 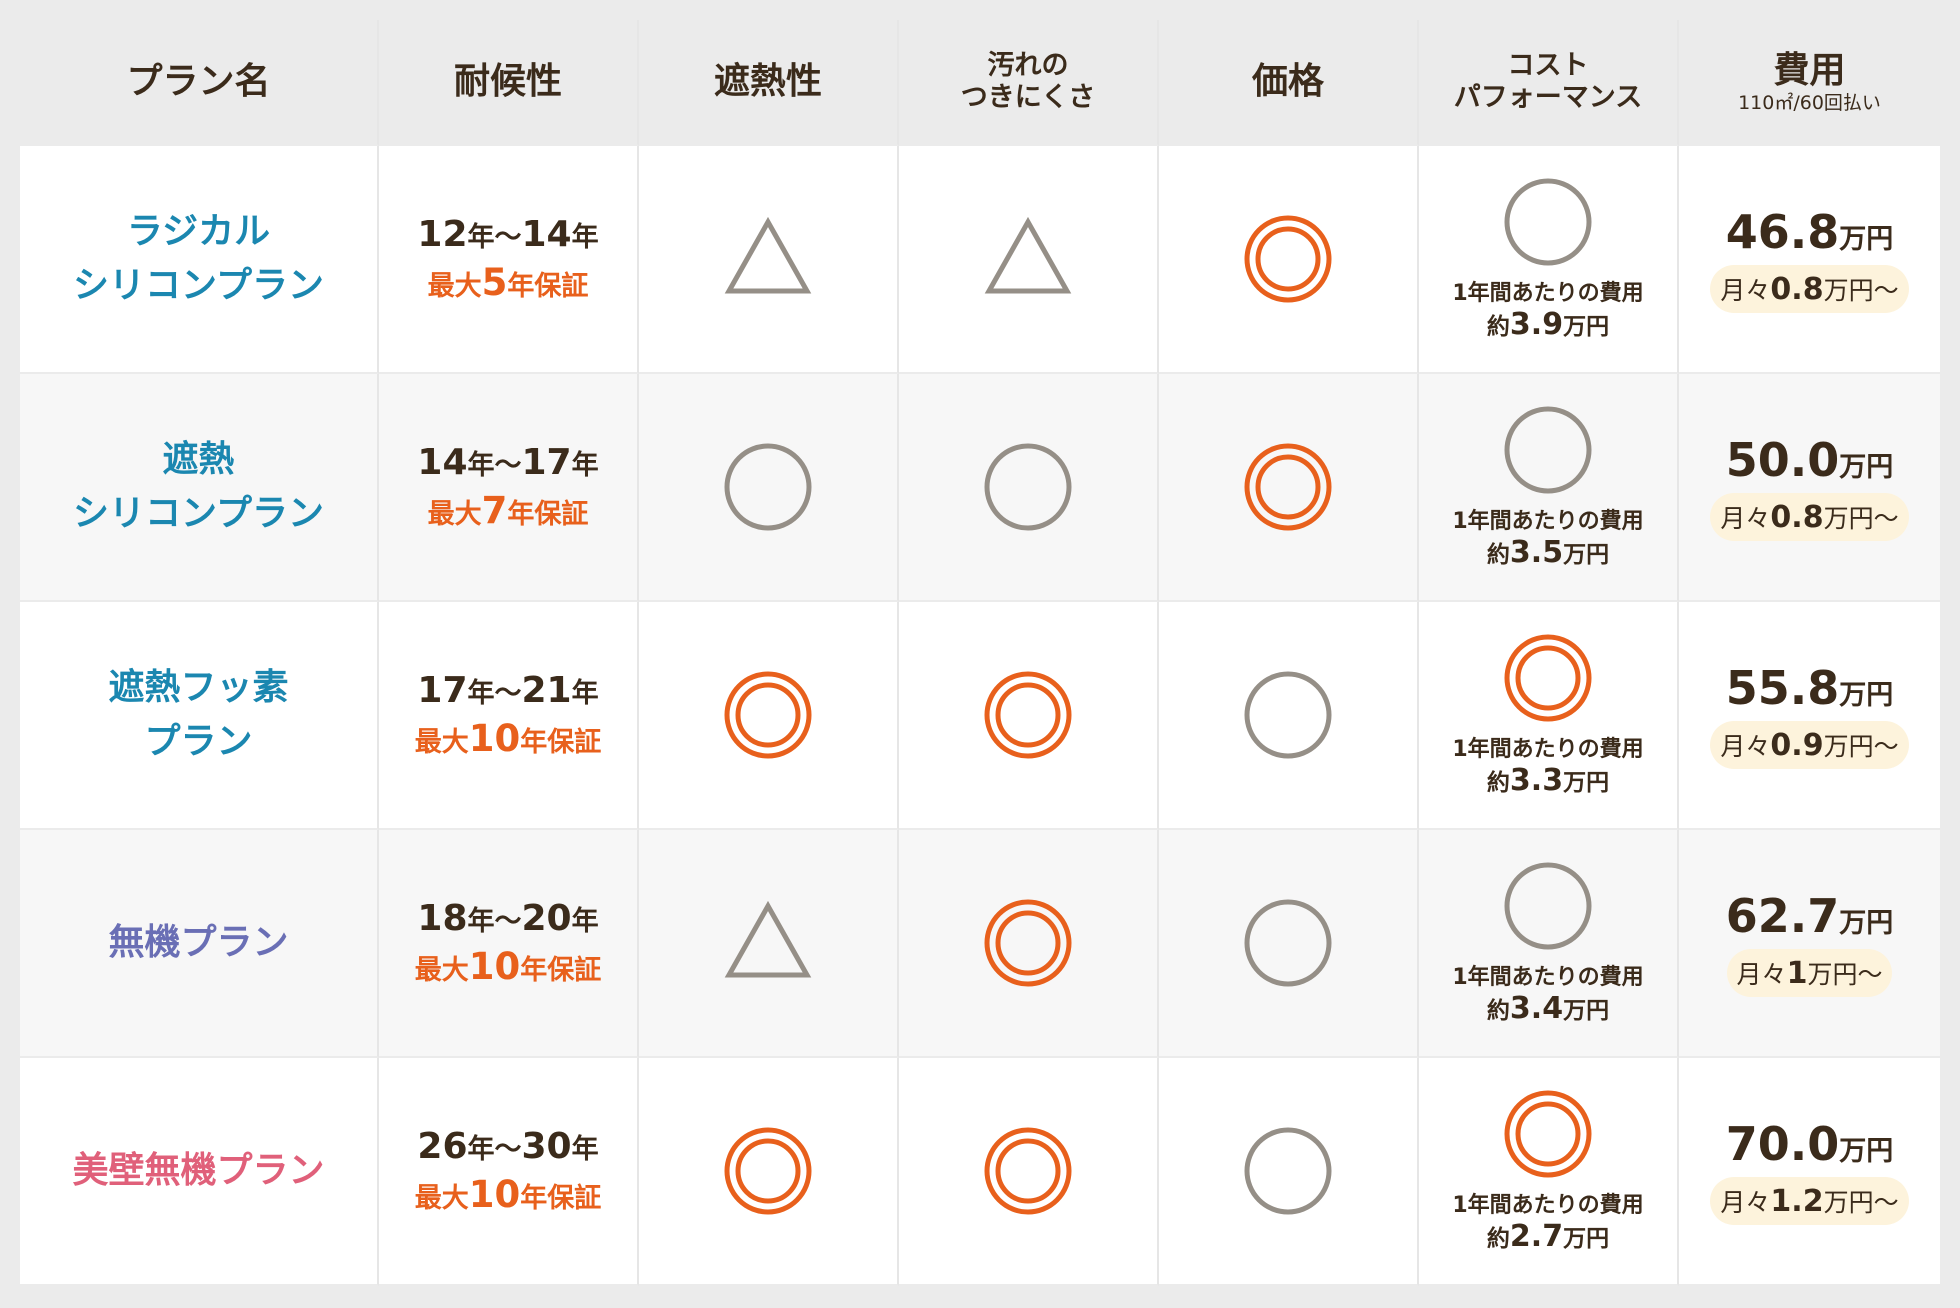 What do you see at coordinates (1809, 745) in the screenshot?
I see `monthly-cost-badge: 月々0.9万円～` at bounding box center [1809, 745].